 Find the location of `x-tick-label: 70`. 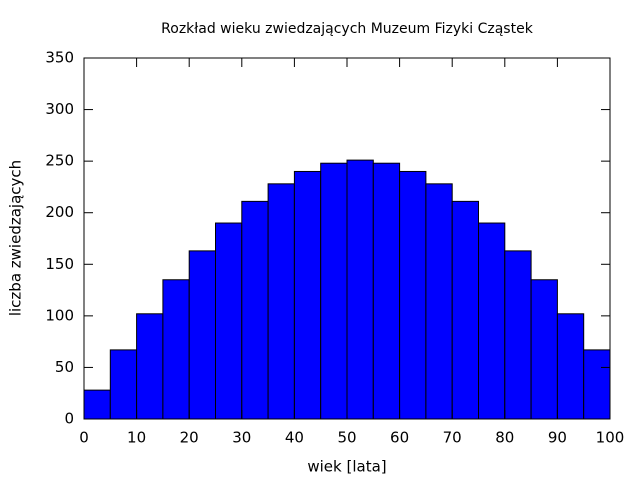

x-tick-label: 70 is located at coordinates (452, 438).